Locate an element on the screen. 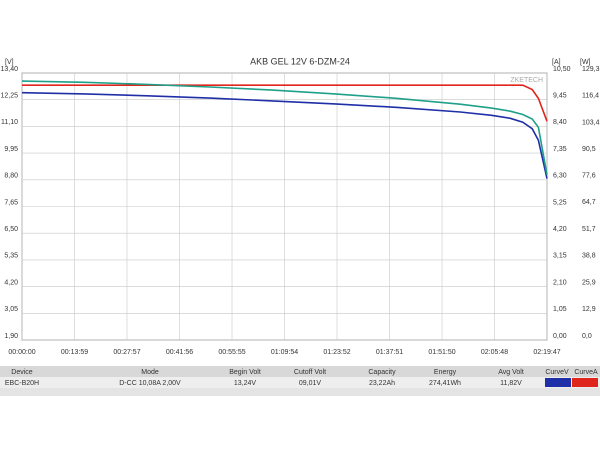 This screenshot has width=600, height=450. y3-tick-label: 77,6 is located at coordinates (589, 176).